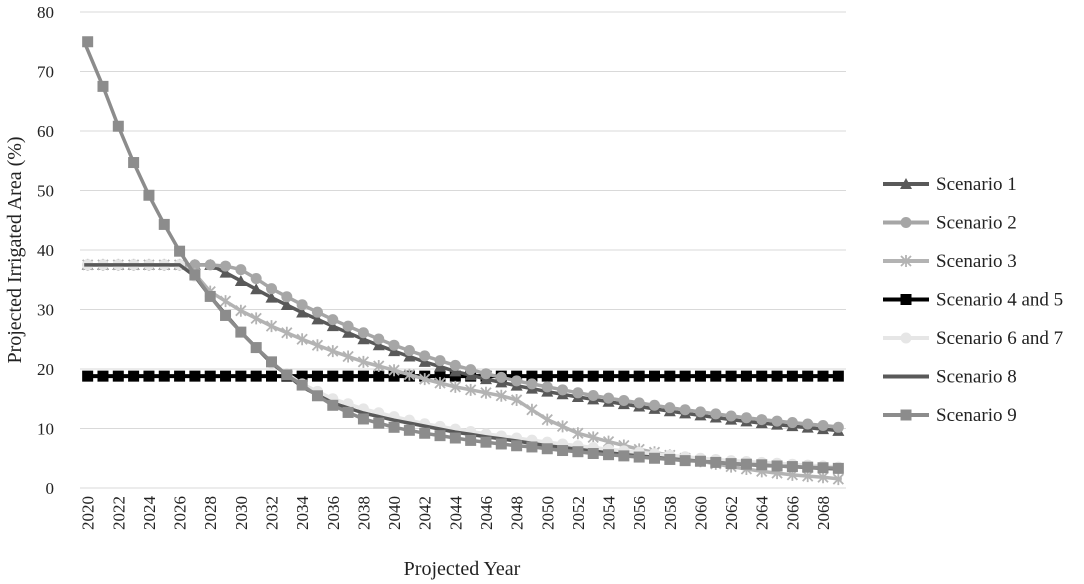 This screenshot has height=584, width=1084. I want to click on legend-label: Scenario 8, so click(976, 377).